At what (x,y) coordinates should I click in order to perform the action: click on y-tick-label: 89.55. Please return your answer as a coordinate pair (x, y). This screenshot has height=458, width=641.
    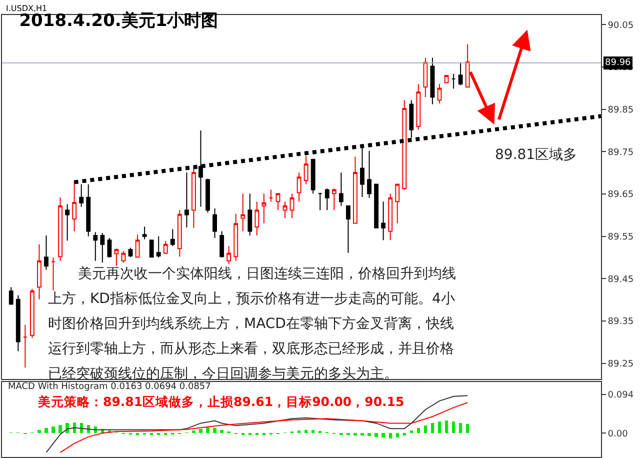
    Looking at the image, I should click on (621, 237).